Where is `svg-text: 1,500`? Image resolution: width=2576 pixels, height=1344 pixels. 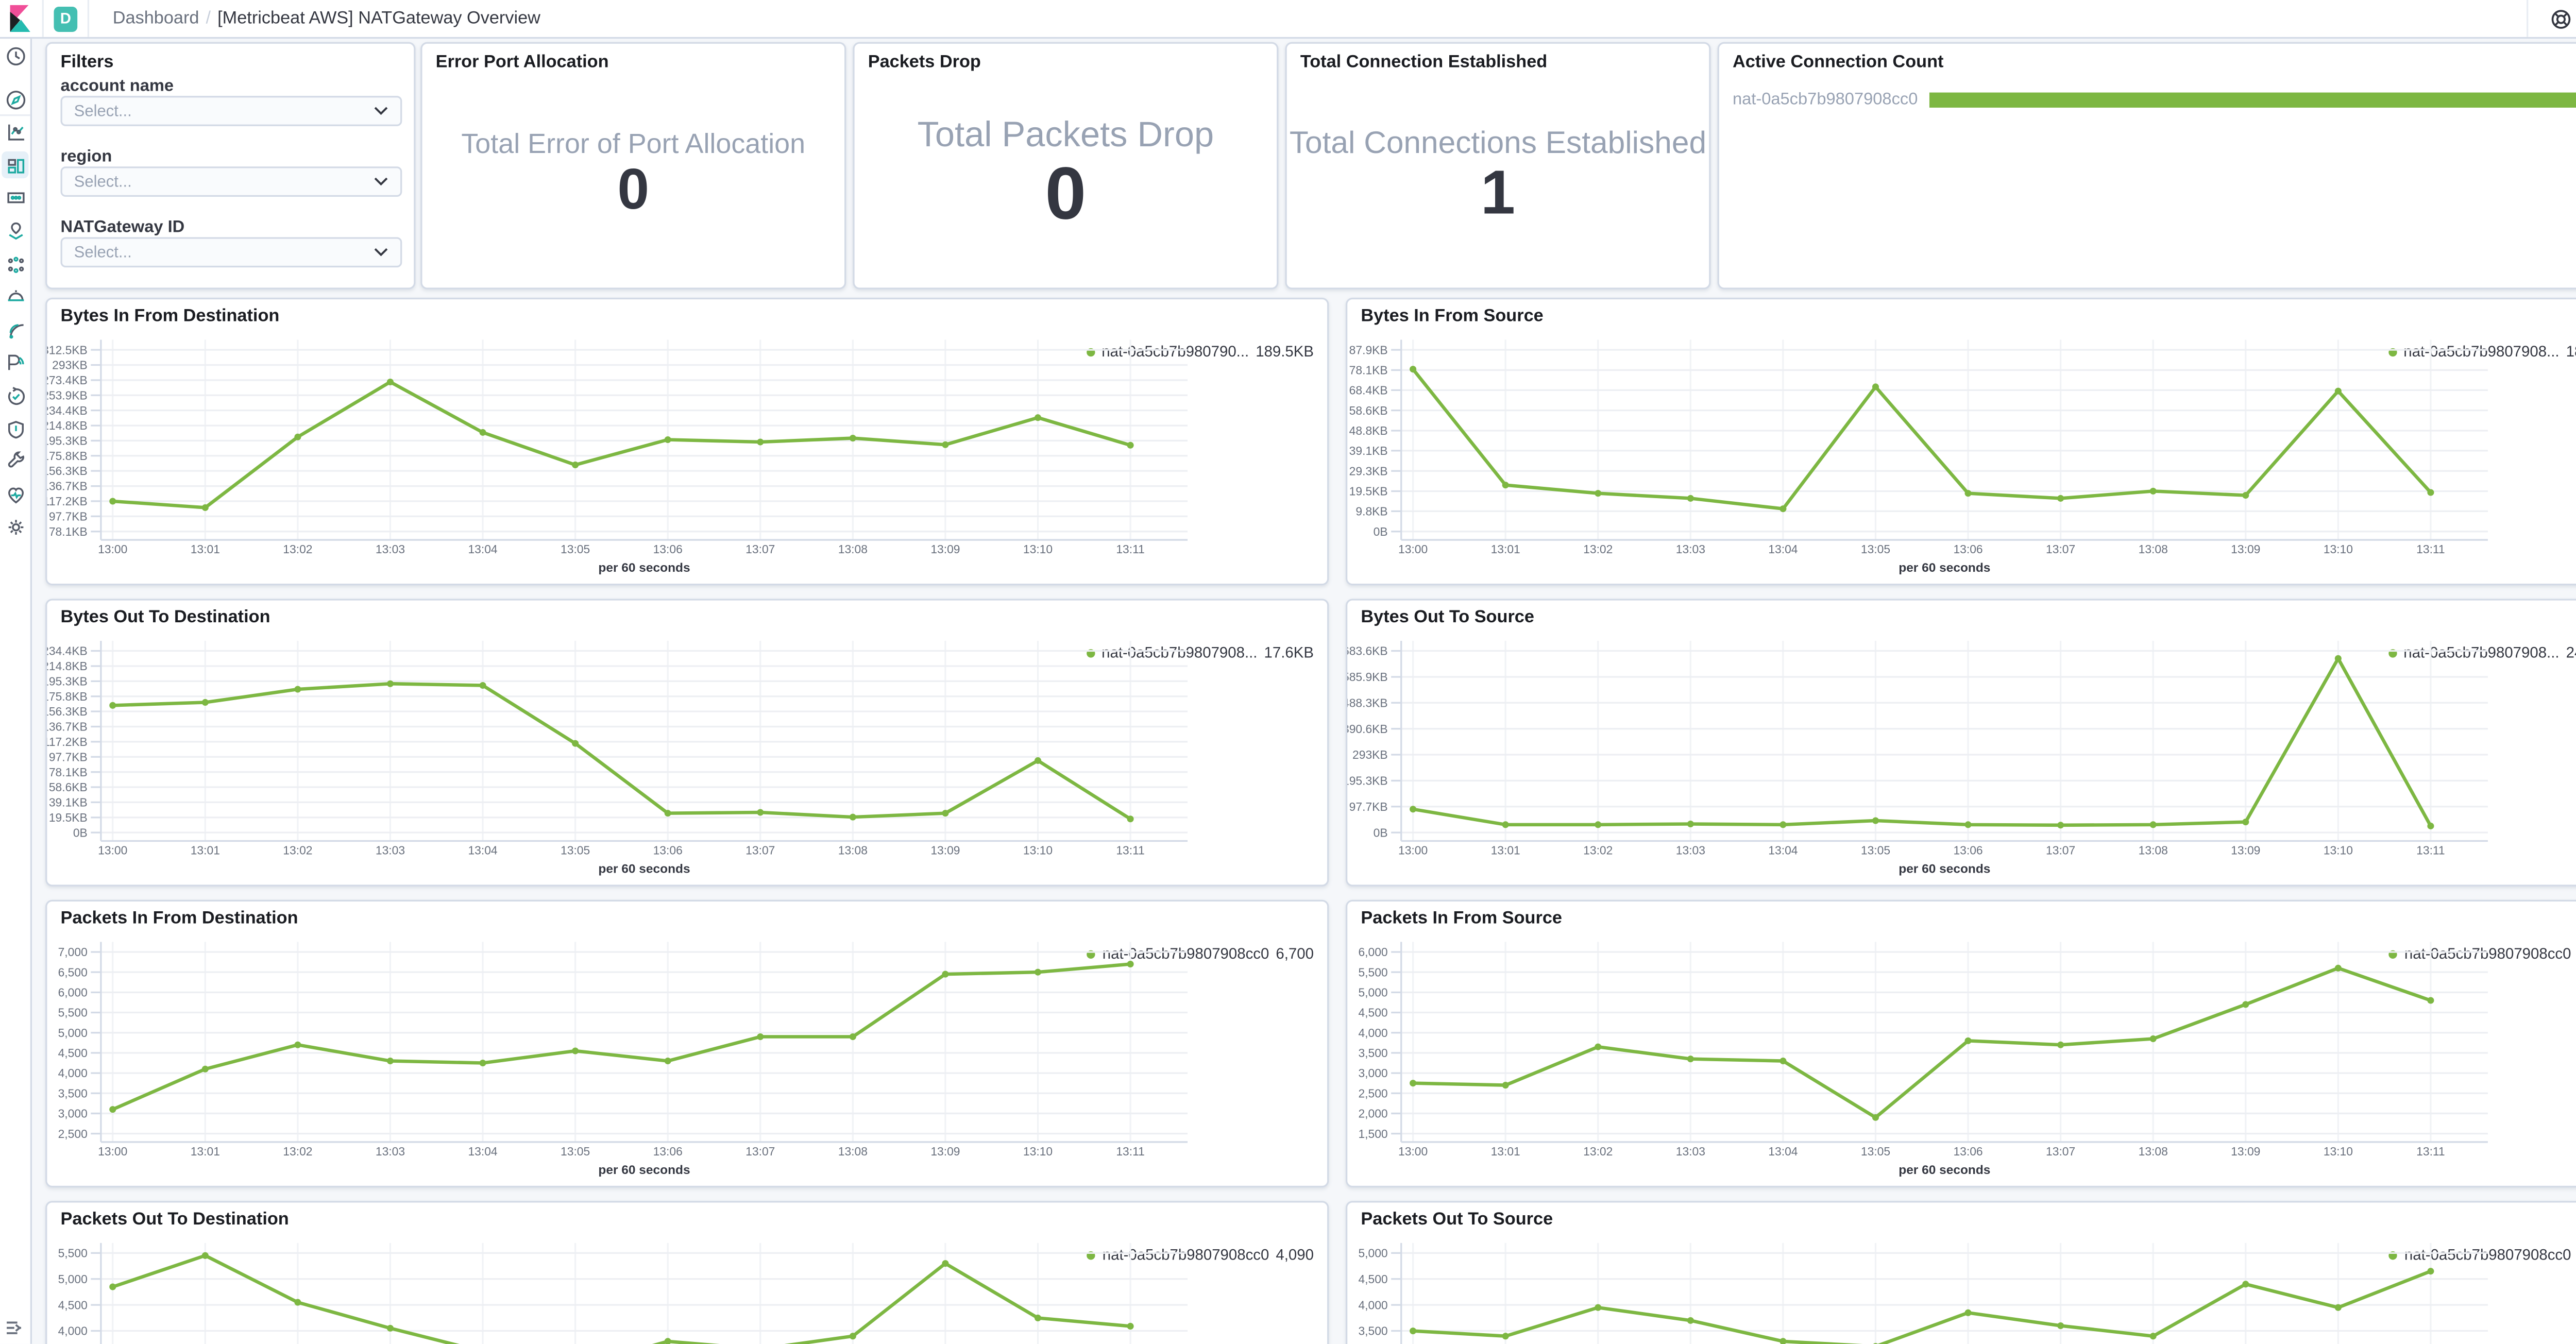
svg-text: 1,500 is located at coordinates (1372, 1134).